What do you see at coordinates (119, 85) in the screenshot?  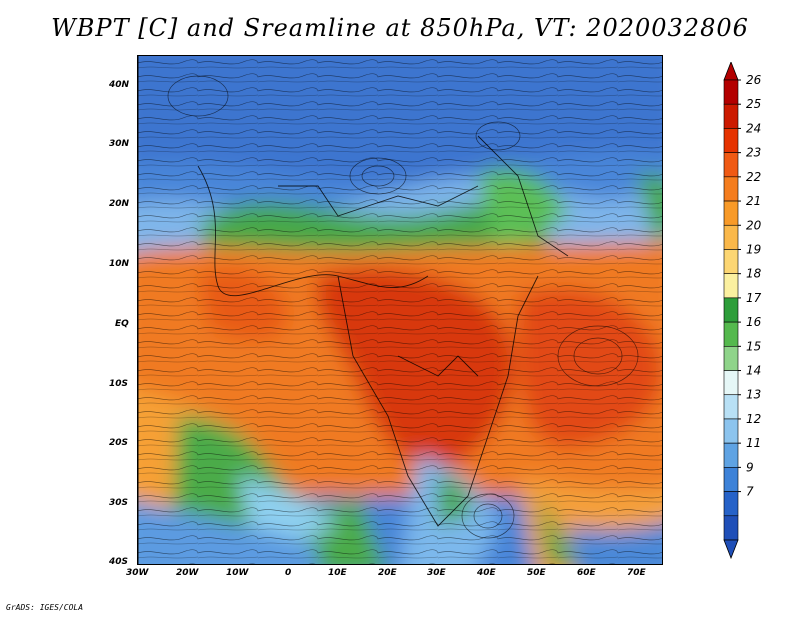 I see `lat-label: 40N` at bounding box center [119, 85].